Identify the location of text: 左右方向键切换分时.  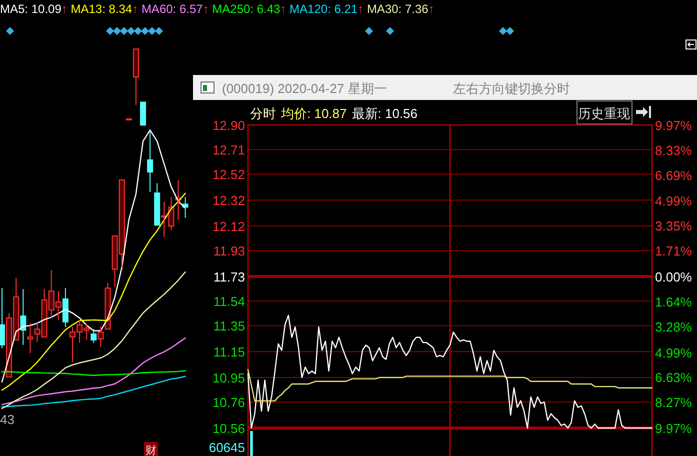
(511, 88).